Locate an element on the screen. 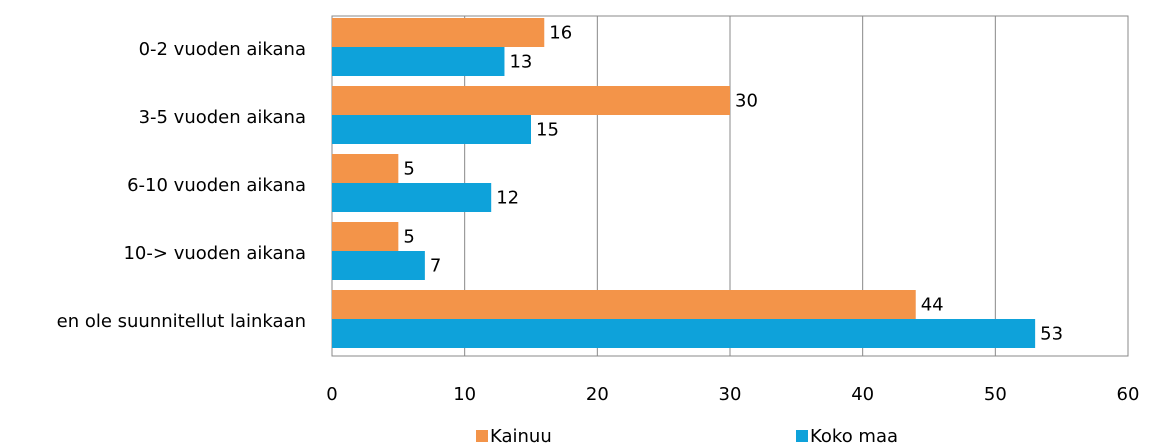 This screenshot has width=1156, height=448. x-tick-label: 60 is located at coordinates (1128, 394).